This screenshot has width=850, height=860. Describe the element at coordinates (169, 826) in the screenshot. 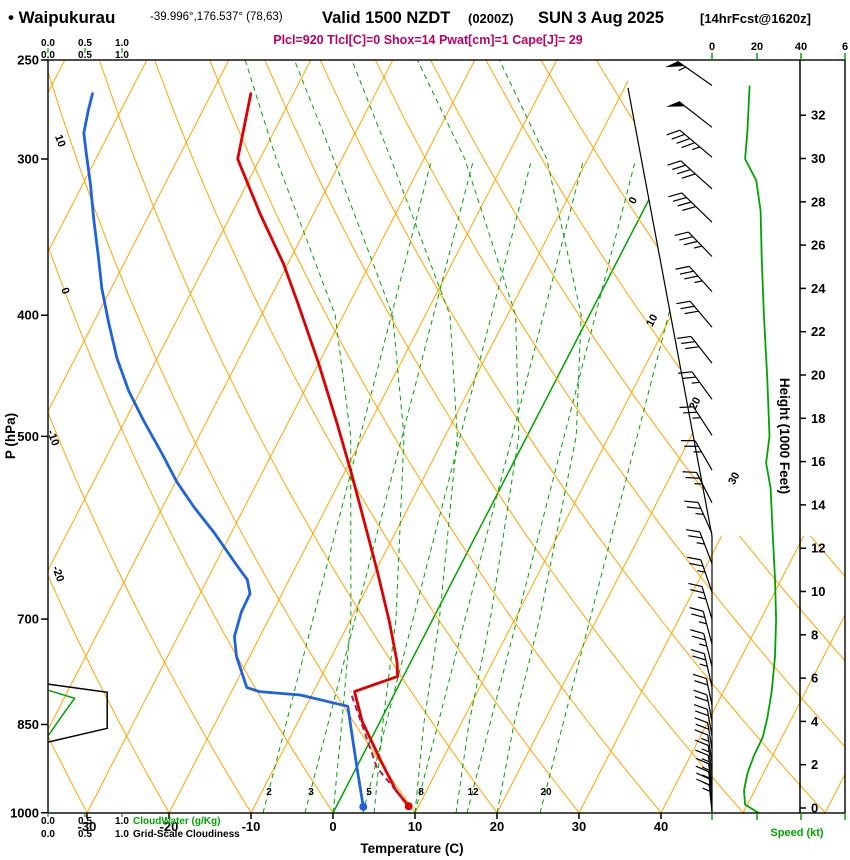

I see `temperature-tick-label: -20` at that location.